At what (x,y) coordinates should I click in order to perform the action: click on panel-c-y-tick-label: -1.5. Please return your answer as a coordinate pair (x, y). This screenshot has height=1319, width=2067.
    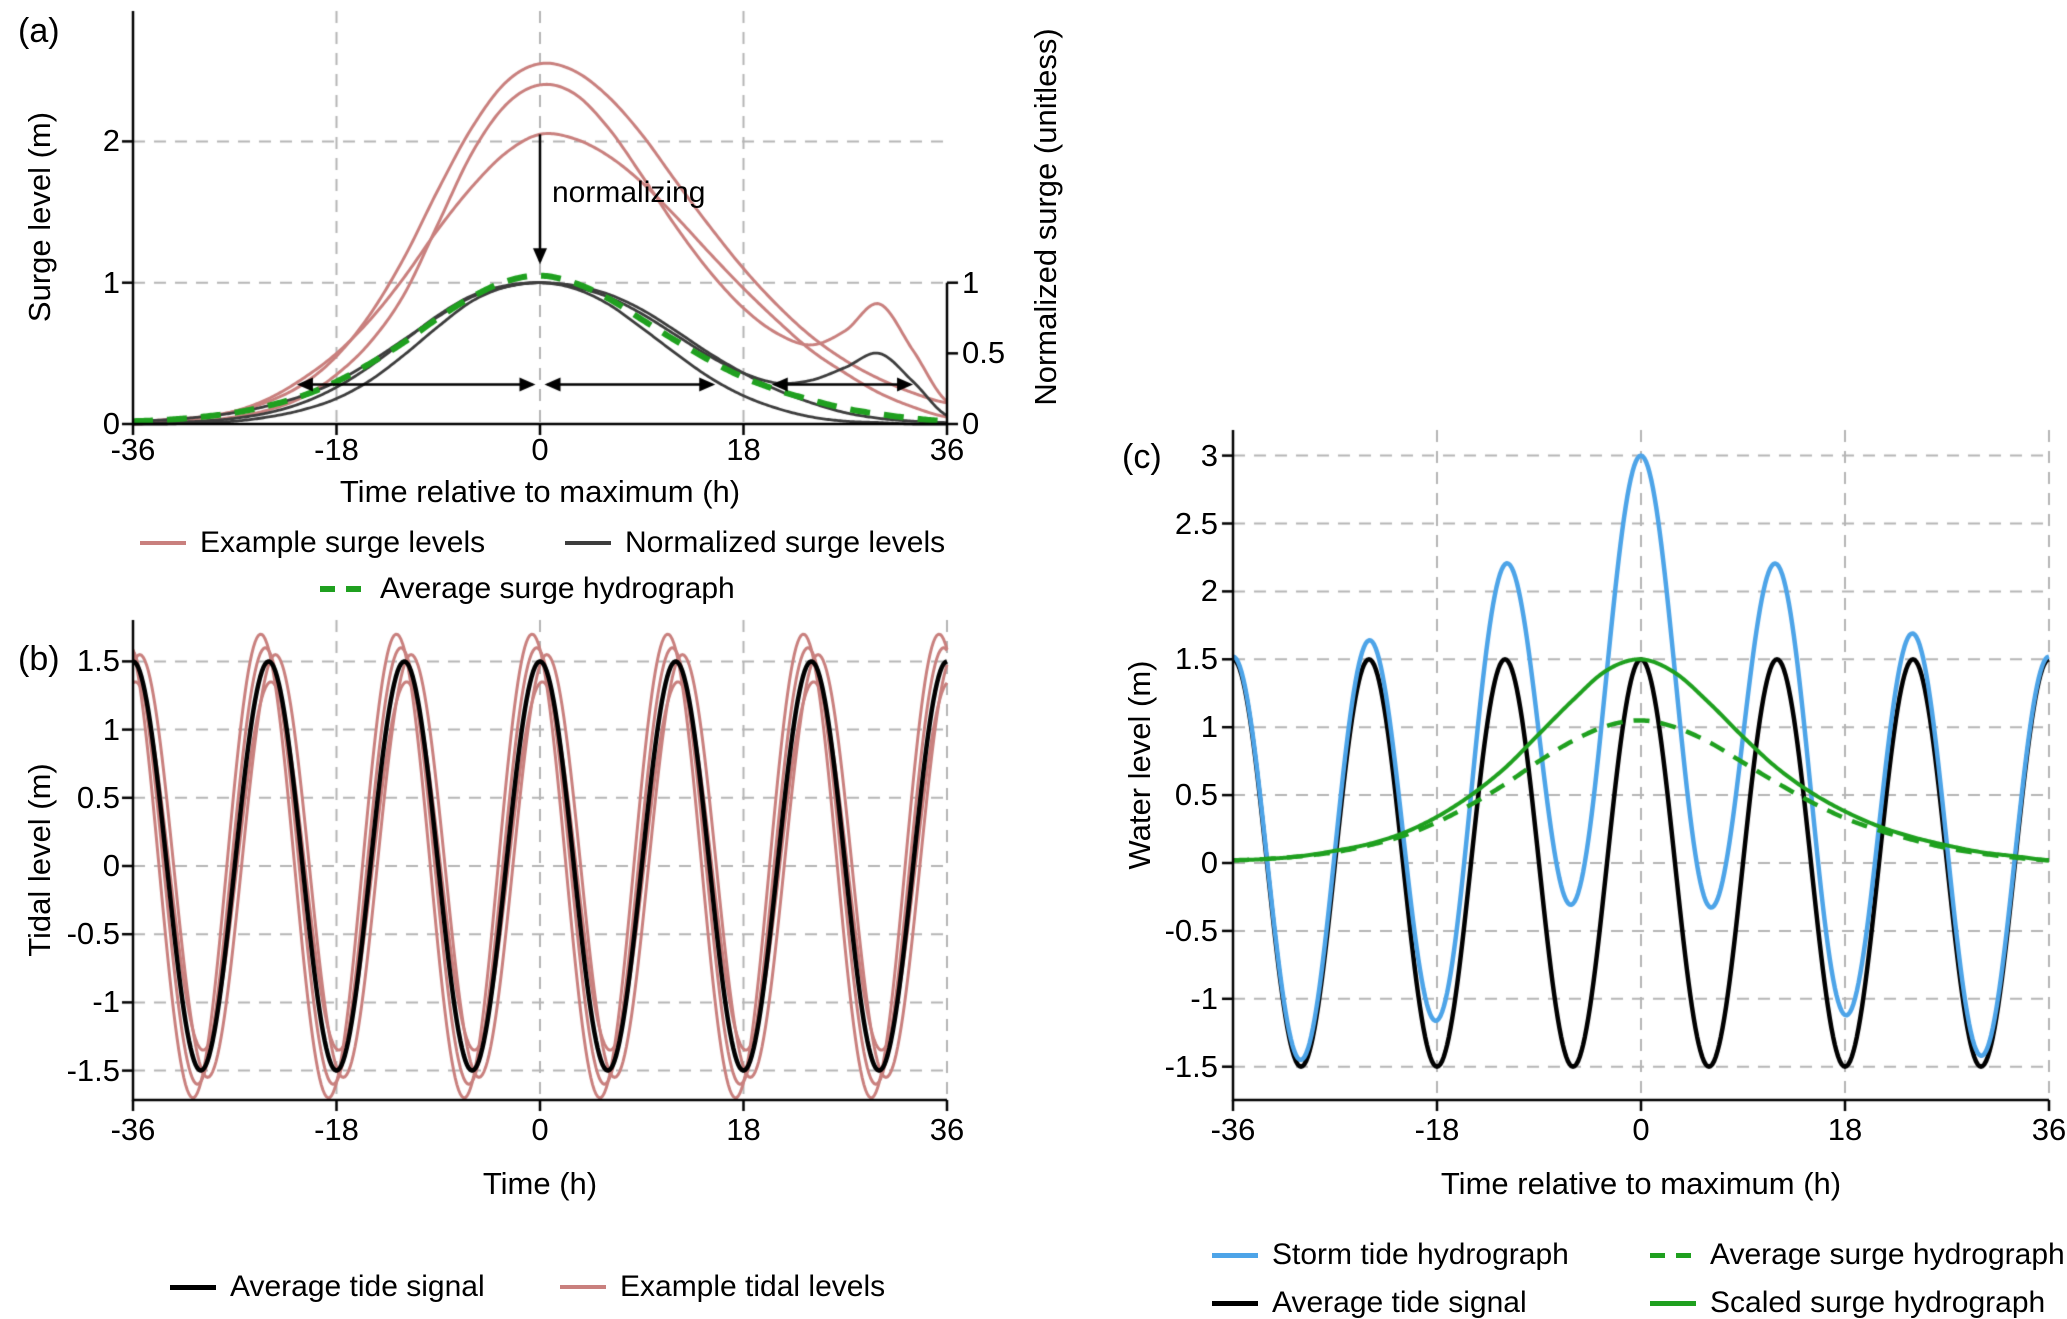
    Looking at the image, I should click on (1191, 1066).